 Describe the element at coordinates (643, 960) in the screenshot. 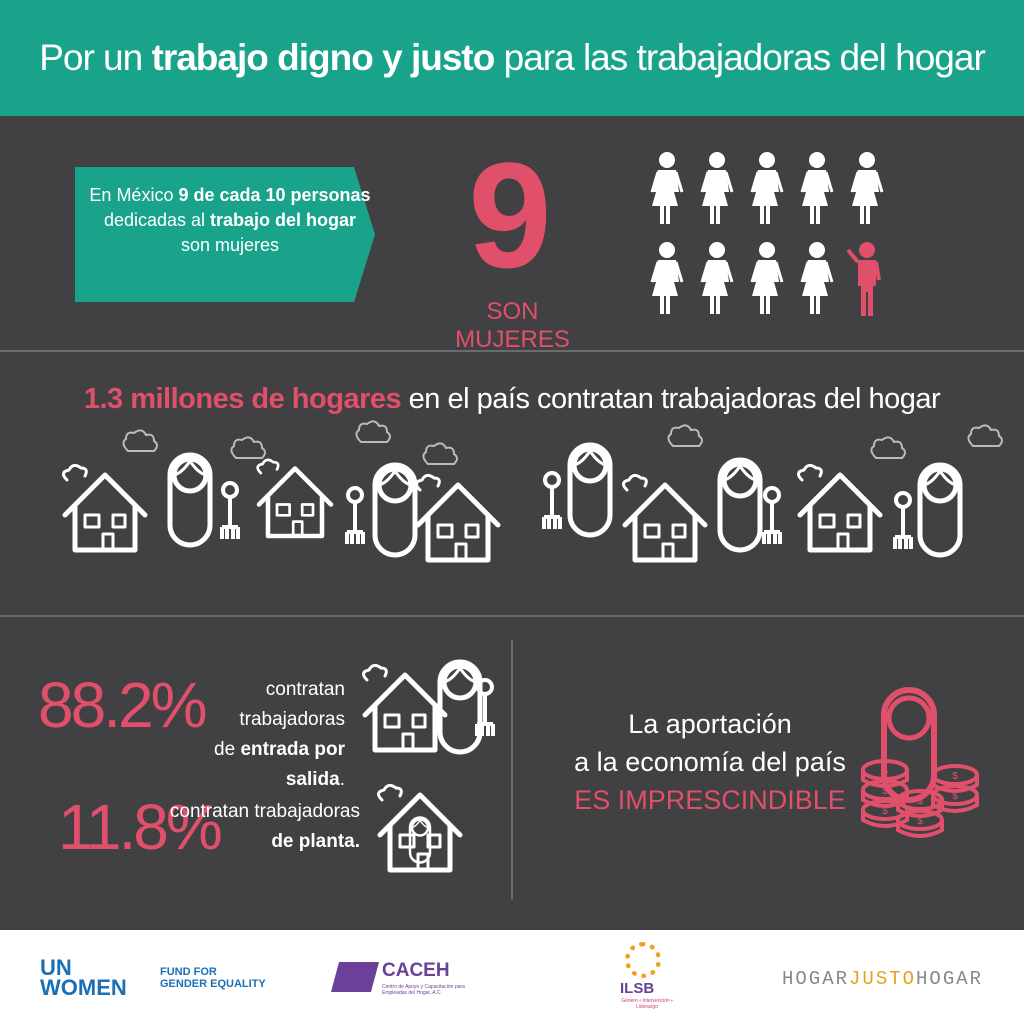

I see `ilsb-mark` at that location.